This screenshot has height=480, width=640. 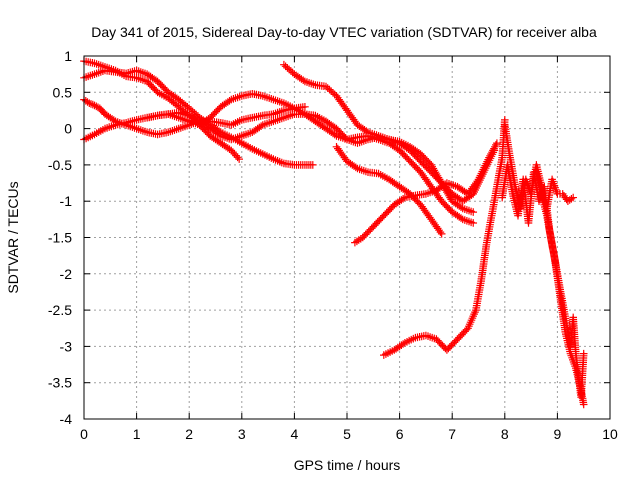 What do you see at coordinates (189, 434) in the screenshot?
I see `x-tick-label: 2` at bounding box center [189, 434].